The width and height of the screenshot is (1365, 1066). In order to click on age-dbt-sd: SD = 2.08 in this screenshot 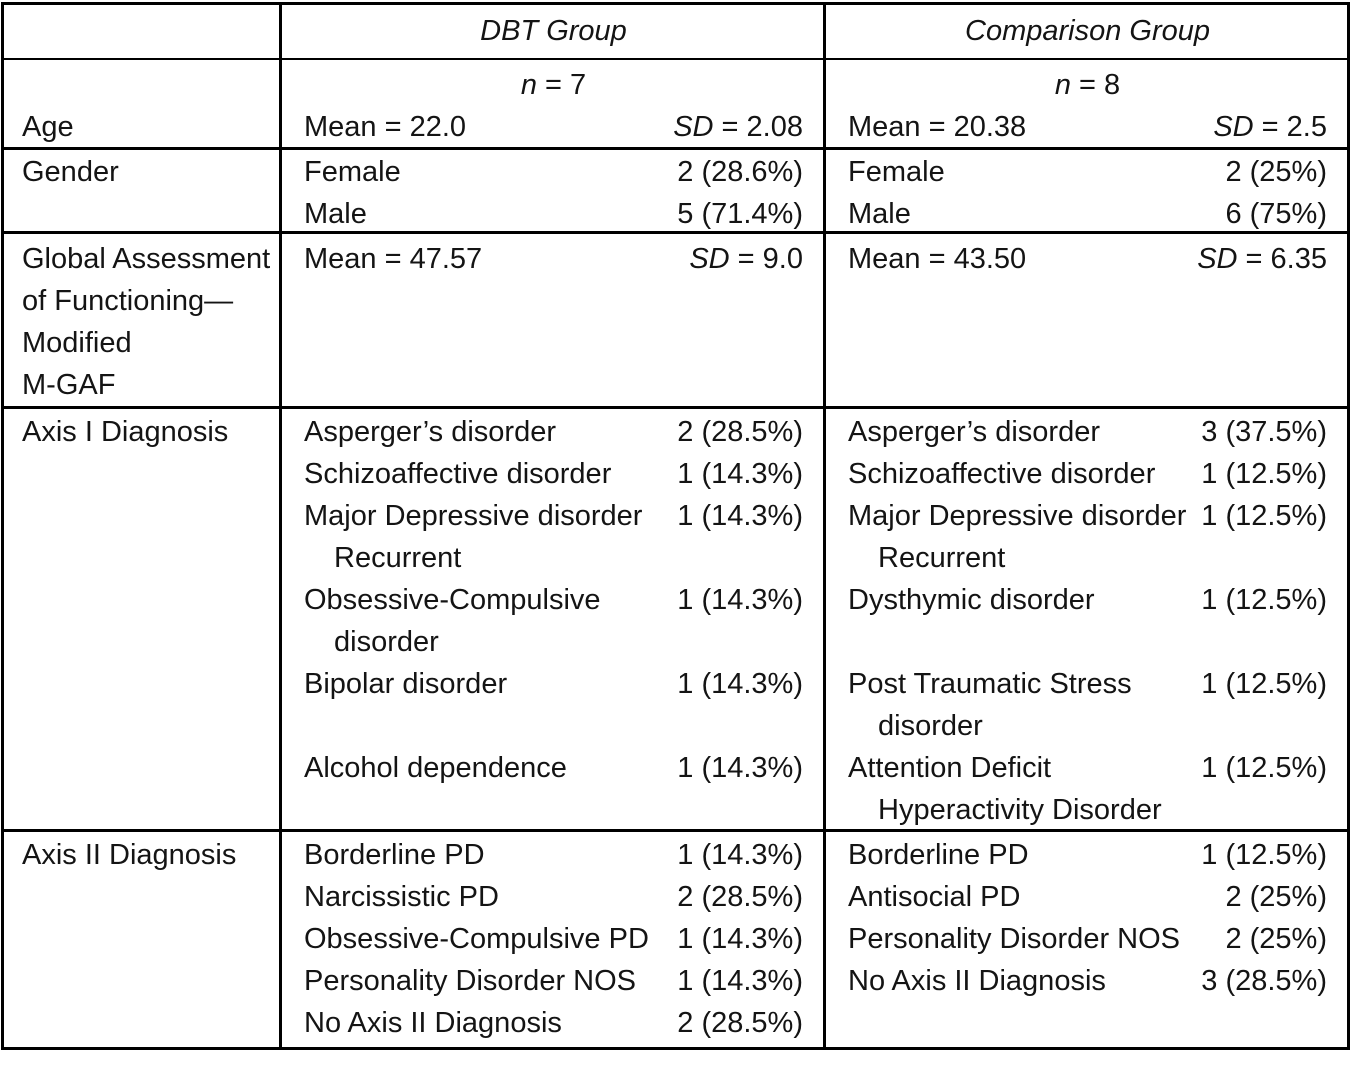, I will do `click(738, 126)`.